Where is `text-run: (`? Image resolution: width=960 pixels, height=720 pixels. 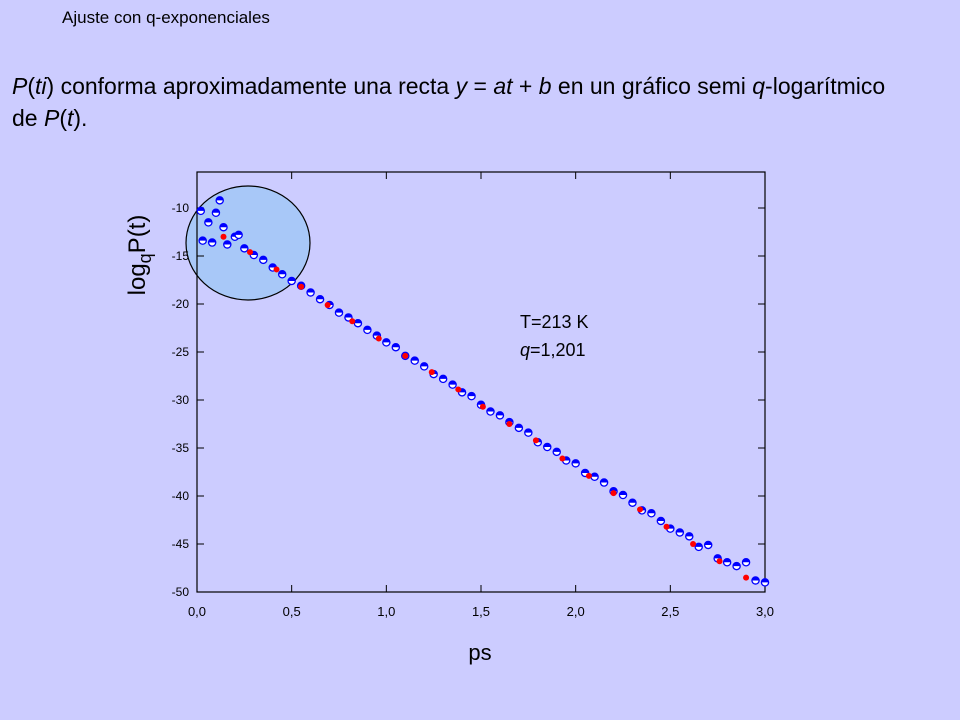 text-run: ( is located at coordinates (63, 118).